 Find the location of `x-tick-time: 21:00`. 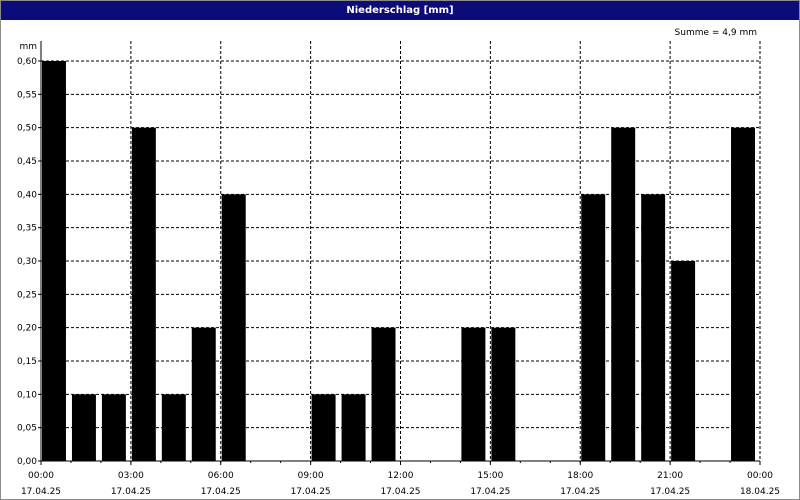

x-tick-time: 21:00 is located at coordinates (670, 476).